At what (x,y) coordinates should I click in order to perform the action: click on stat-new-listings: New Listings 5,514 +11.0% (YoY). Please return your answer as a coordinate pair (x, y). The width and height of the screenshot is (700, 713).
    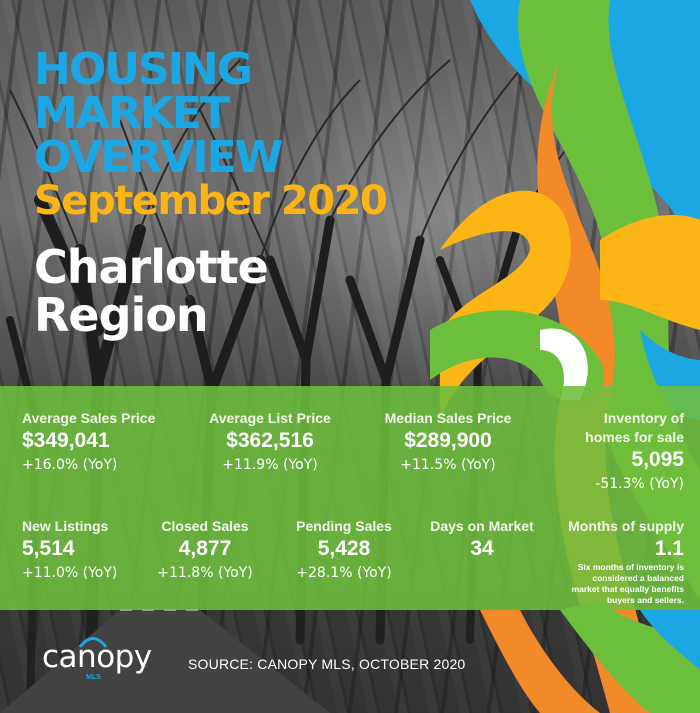
    Looking at the image, I should click on (69, 549).